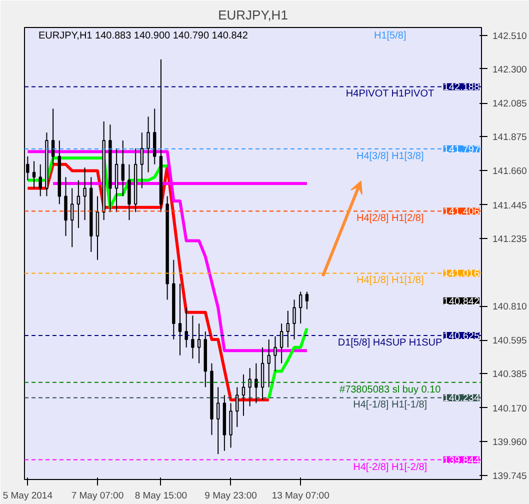 This screenshot has width=529, height=504. Describe the element at coordinates (161, 496) in the screenshot. I see `x-tick-label: 8 May 15:00` at that location.